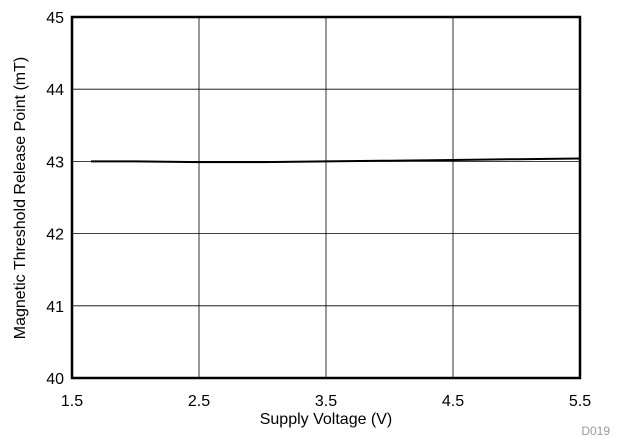 The height and width of the screenshot is (438, 618). What do you see at coordinates (595, 431) in the screenshot?
I see `figure-id: D019` at bounding box center [595, 431].